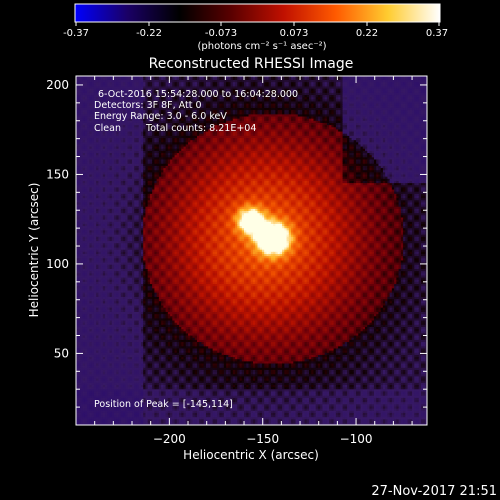 Image resolution: width=500 pixels, height=500 pixels. I want to click on colorbar-tick-label: 0.22, so click(367, 33).